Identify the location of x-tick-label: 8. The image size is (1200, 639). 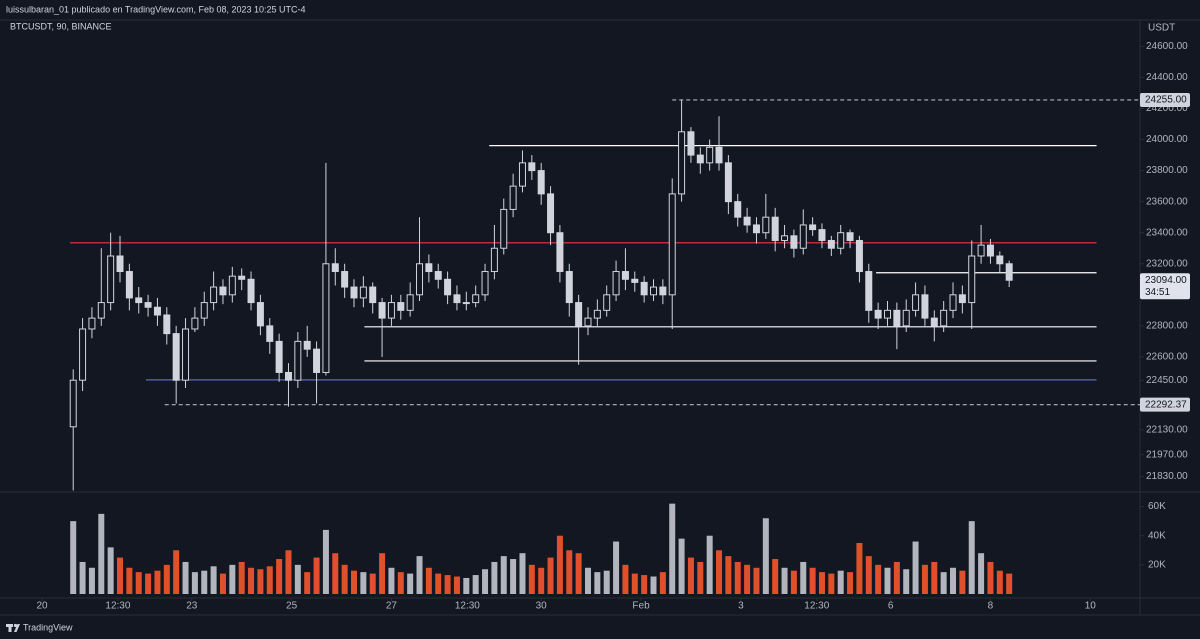
(991, 606).